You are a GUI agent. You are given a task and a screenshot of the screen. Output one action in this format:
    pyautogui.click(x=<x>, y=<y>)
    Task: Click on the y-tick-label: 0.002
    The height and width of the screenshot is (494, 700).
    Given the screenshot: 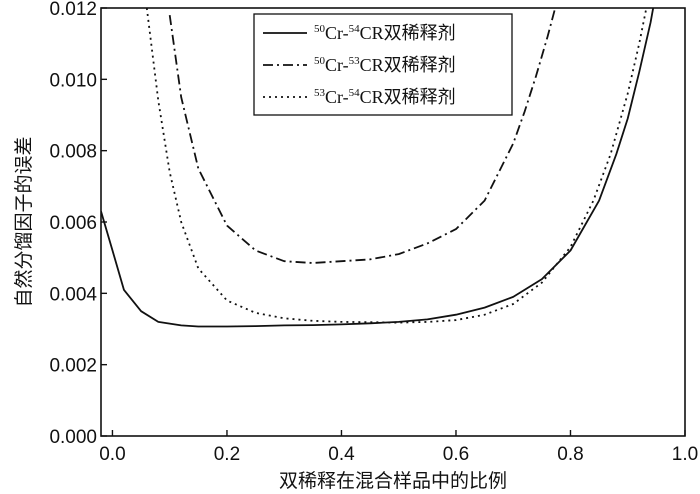 What is the action you would take?
    pyautogui.click(x=73, y=366)
    